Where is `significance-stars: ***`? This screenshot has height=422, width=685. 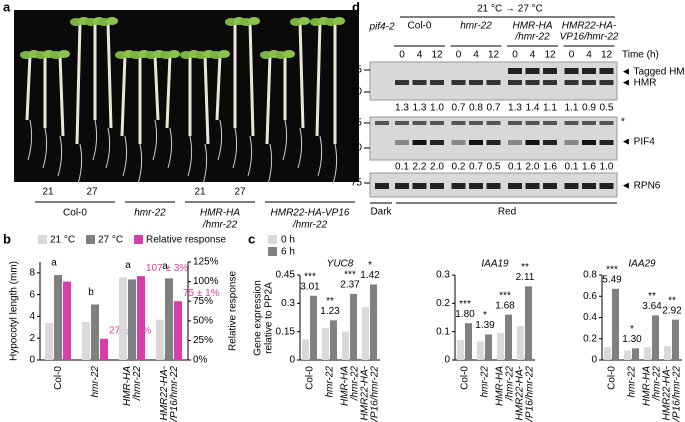 significance-stars: *** is located at coordinates (310, 276).